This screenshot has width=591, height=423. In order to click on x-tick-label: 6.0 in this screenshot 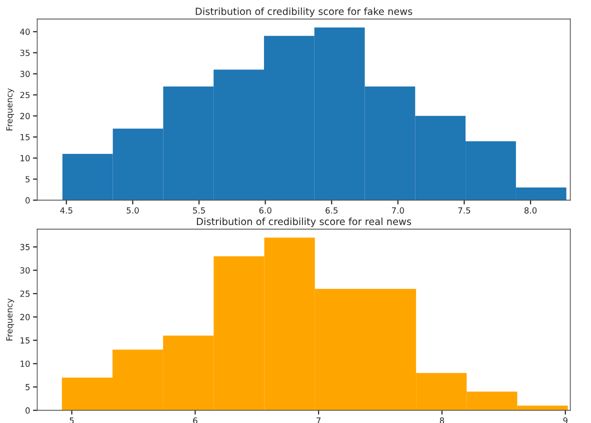, I will do `click(265, 210)`.